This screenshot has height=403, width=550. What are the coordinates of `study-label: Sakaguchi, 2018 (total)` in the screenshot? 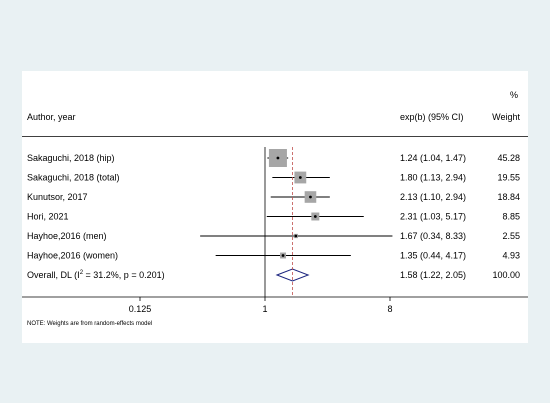 It's located at (73, 178).